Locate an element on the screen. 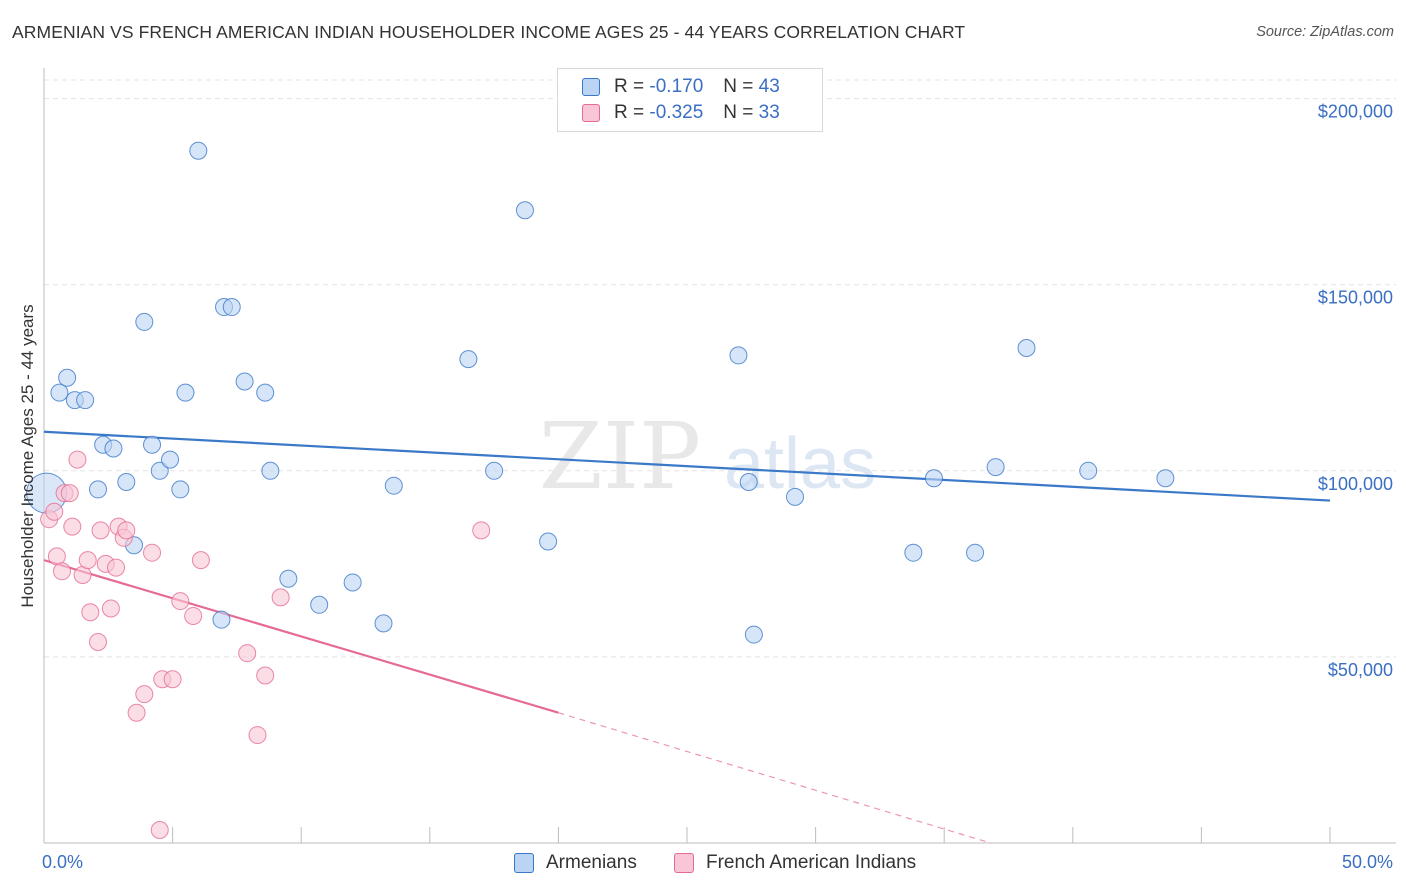 The height and width of the screenshot is (892, 1406). legend-swatch-pink is located at coordinates (591, 113).